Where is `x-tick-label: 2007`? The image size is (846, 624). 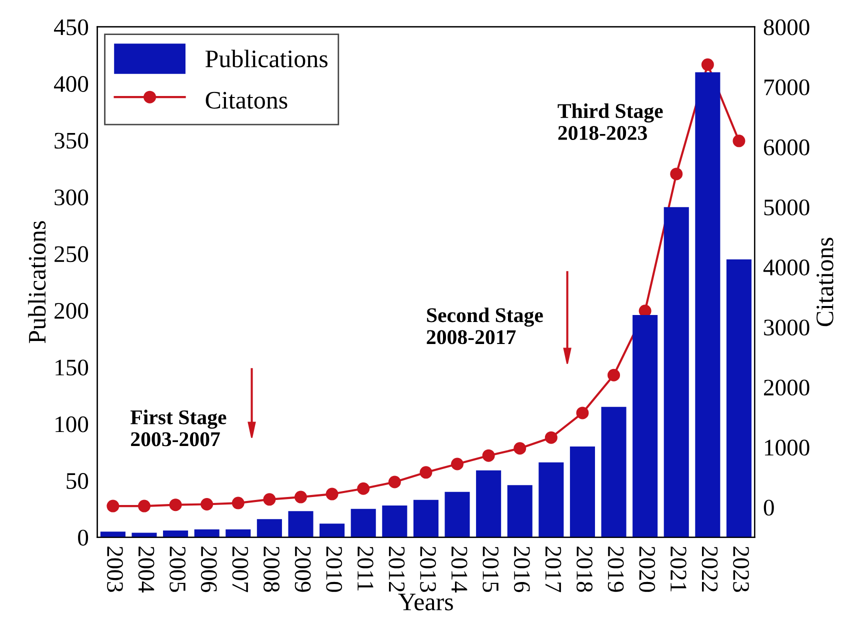
x-tick-label: 2007 is located at coordinates (240, 569).